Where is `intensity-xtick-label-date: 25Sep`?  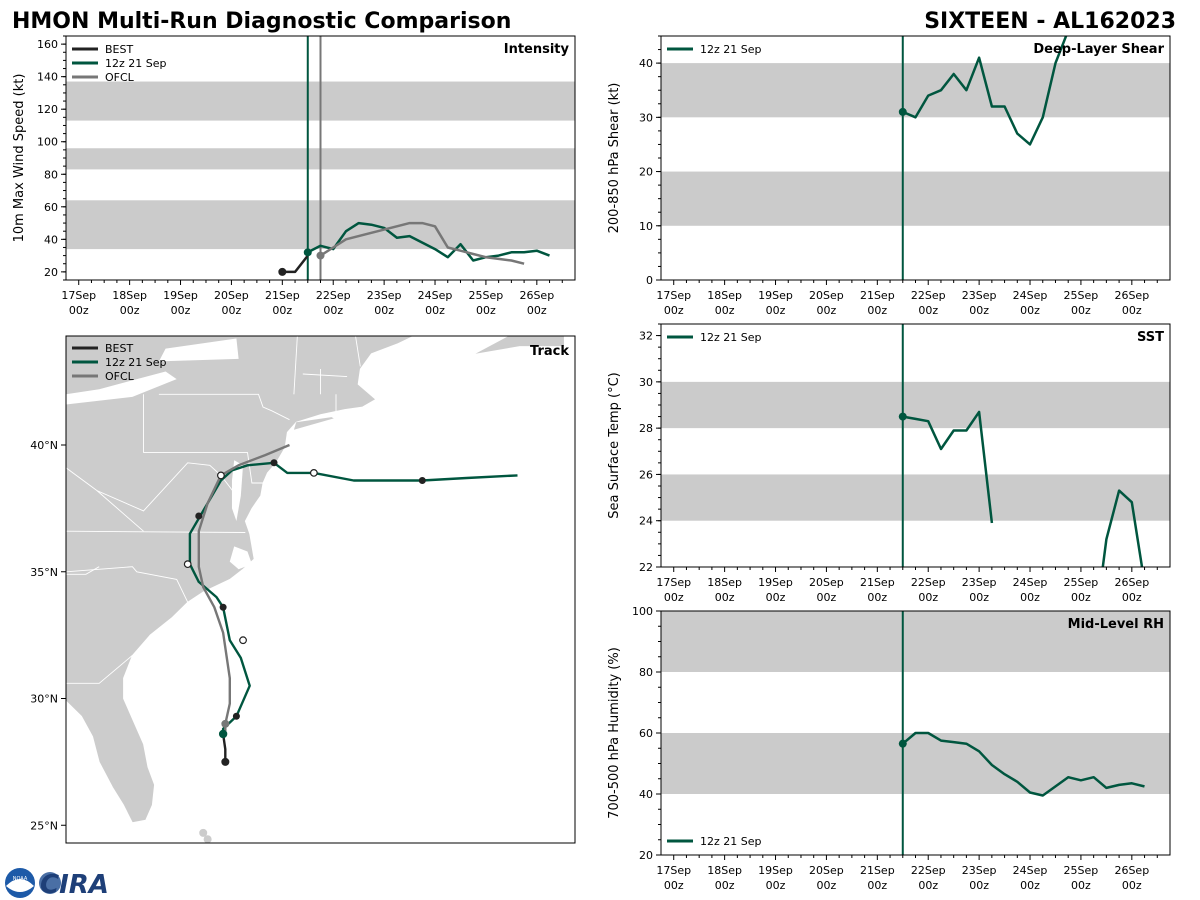 intensity-xtick-label-date: 25Sep is located at coordinates (486, 295).